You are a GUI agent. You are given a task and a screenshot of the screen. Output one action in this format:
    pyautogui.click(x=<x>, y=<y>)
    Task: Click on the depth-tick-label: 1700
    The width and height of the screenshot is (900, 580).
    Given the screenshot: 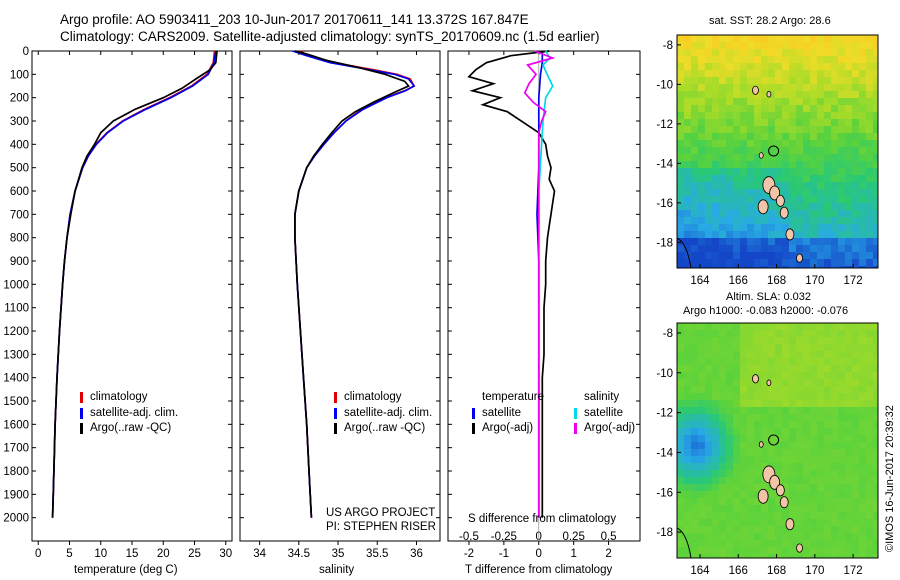 What is the action you would take?
    pyautogui.click(x=16, y=449)
    